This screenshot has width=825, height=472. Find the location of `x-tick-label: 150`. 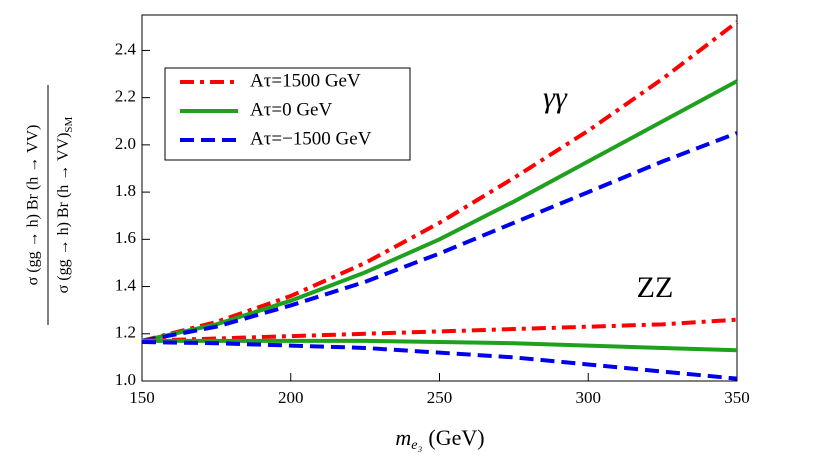

x-tick-label: 150 is located at coordinates (142, 397).